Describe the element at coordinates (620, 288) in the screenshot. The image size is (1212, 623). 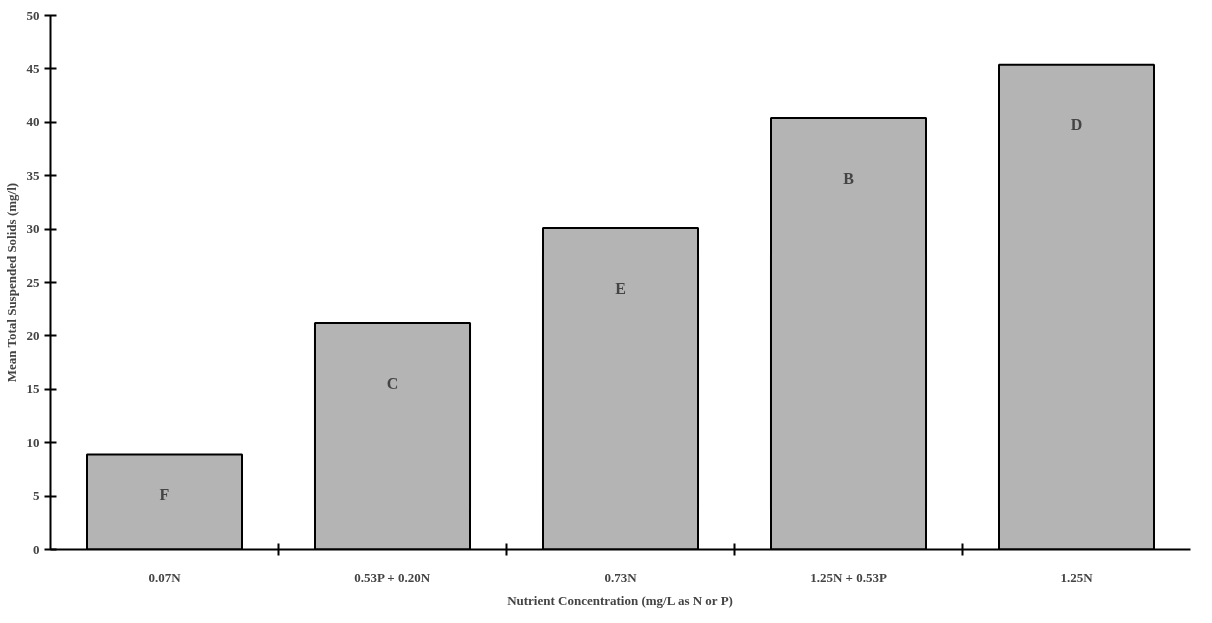
I see `annotation: E` at that location.